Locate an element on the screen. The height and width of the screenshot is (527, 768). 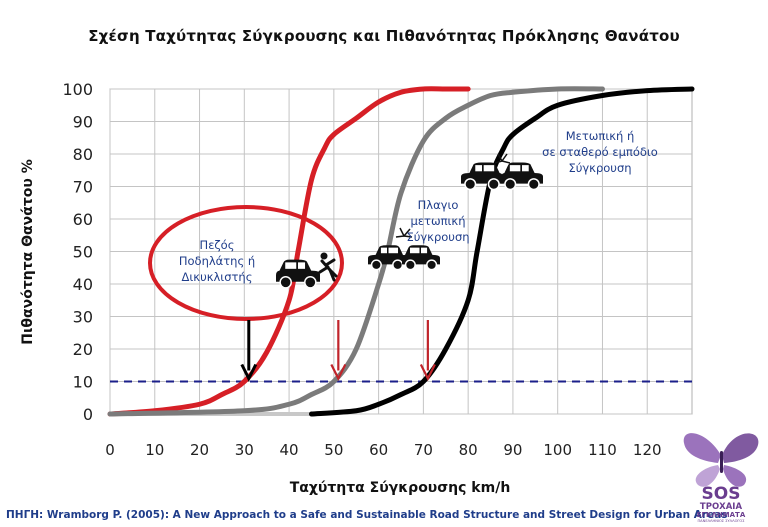
y-tick-label: 100 is located at coordinates (77, 89).